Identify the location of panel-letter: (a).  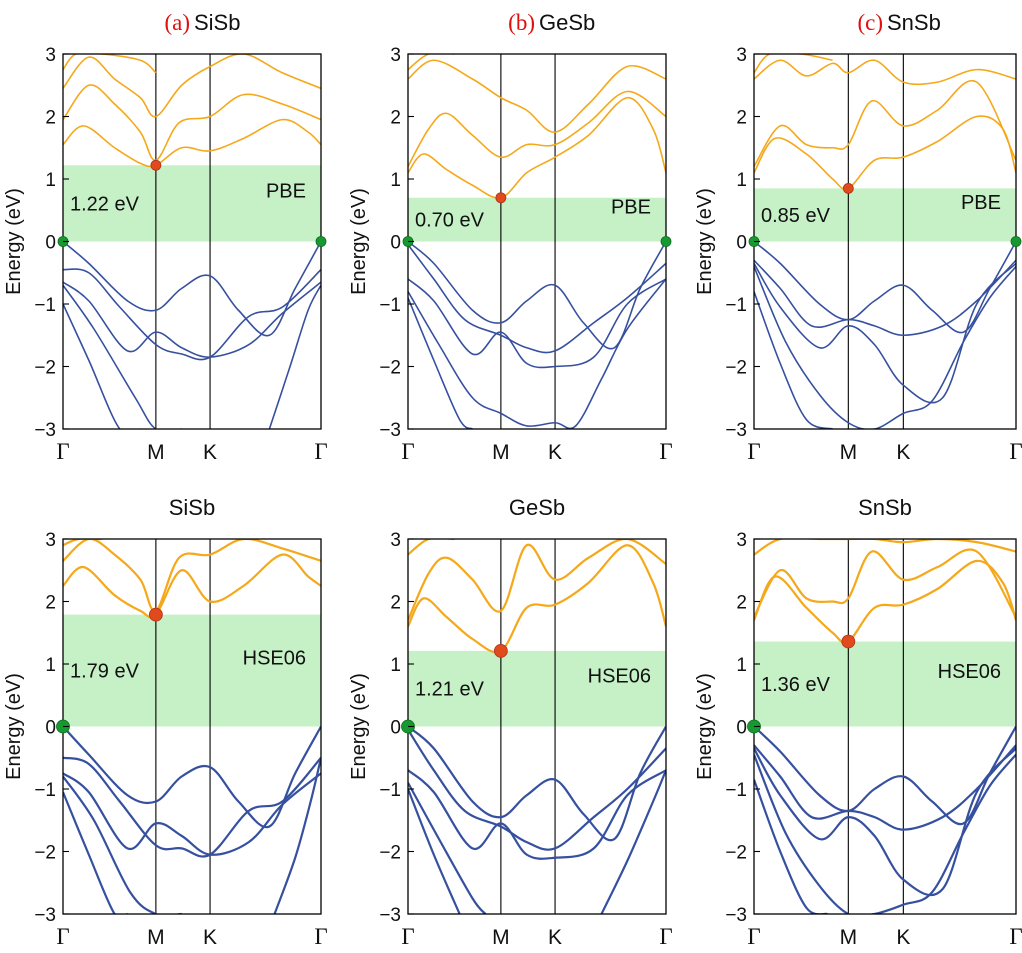
(177, 22).